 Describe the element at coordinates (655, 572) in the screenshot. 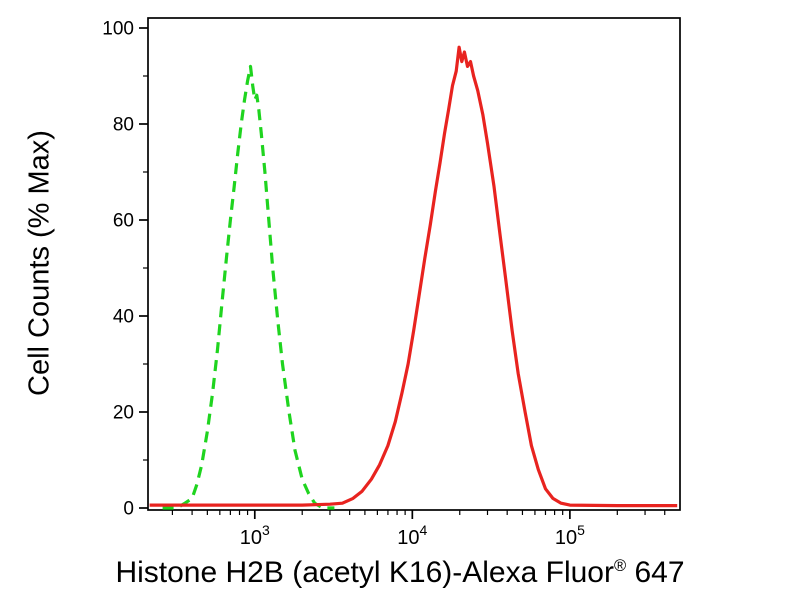

I see `x-axis-title-suffix: 647` at that location.